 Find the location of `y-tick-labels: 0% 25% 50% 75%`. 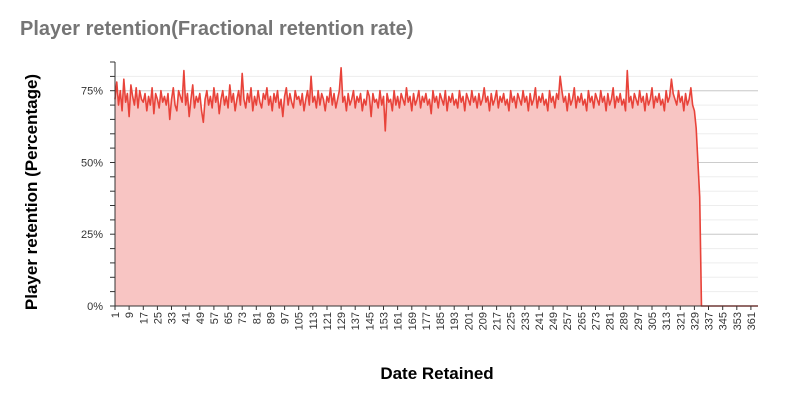

y-tick-labels: 0% 25% 50% 75% is located at coordinates (92, 199).